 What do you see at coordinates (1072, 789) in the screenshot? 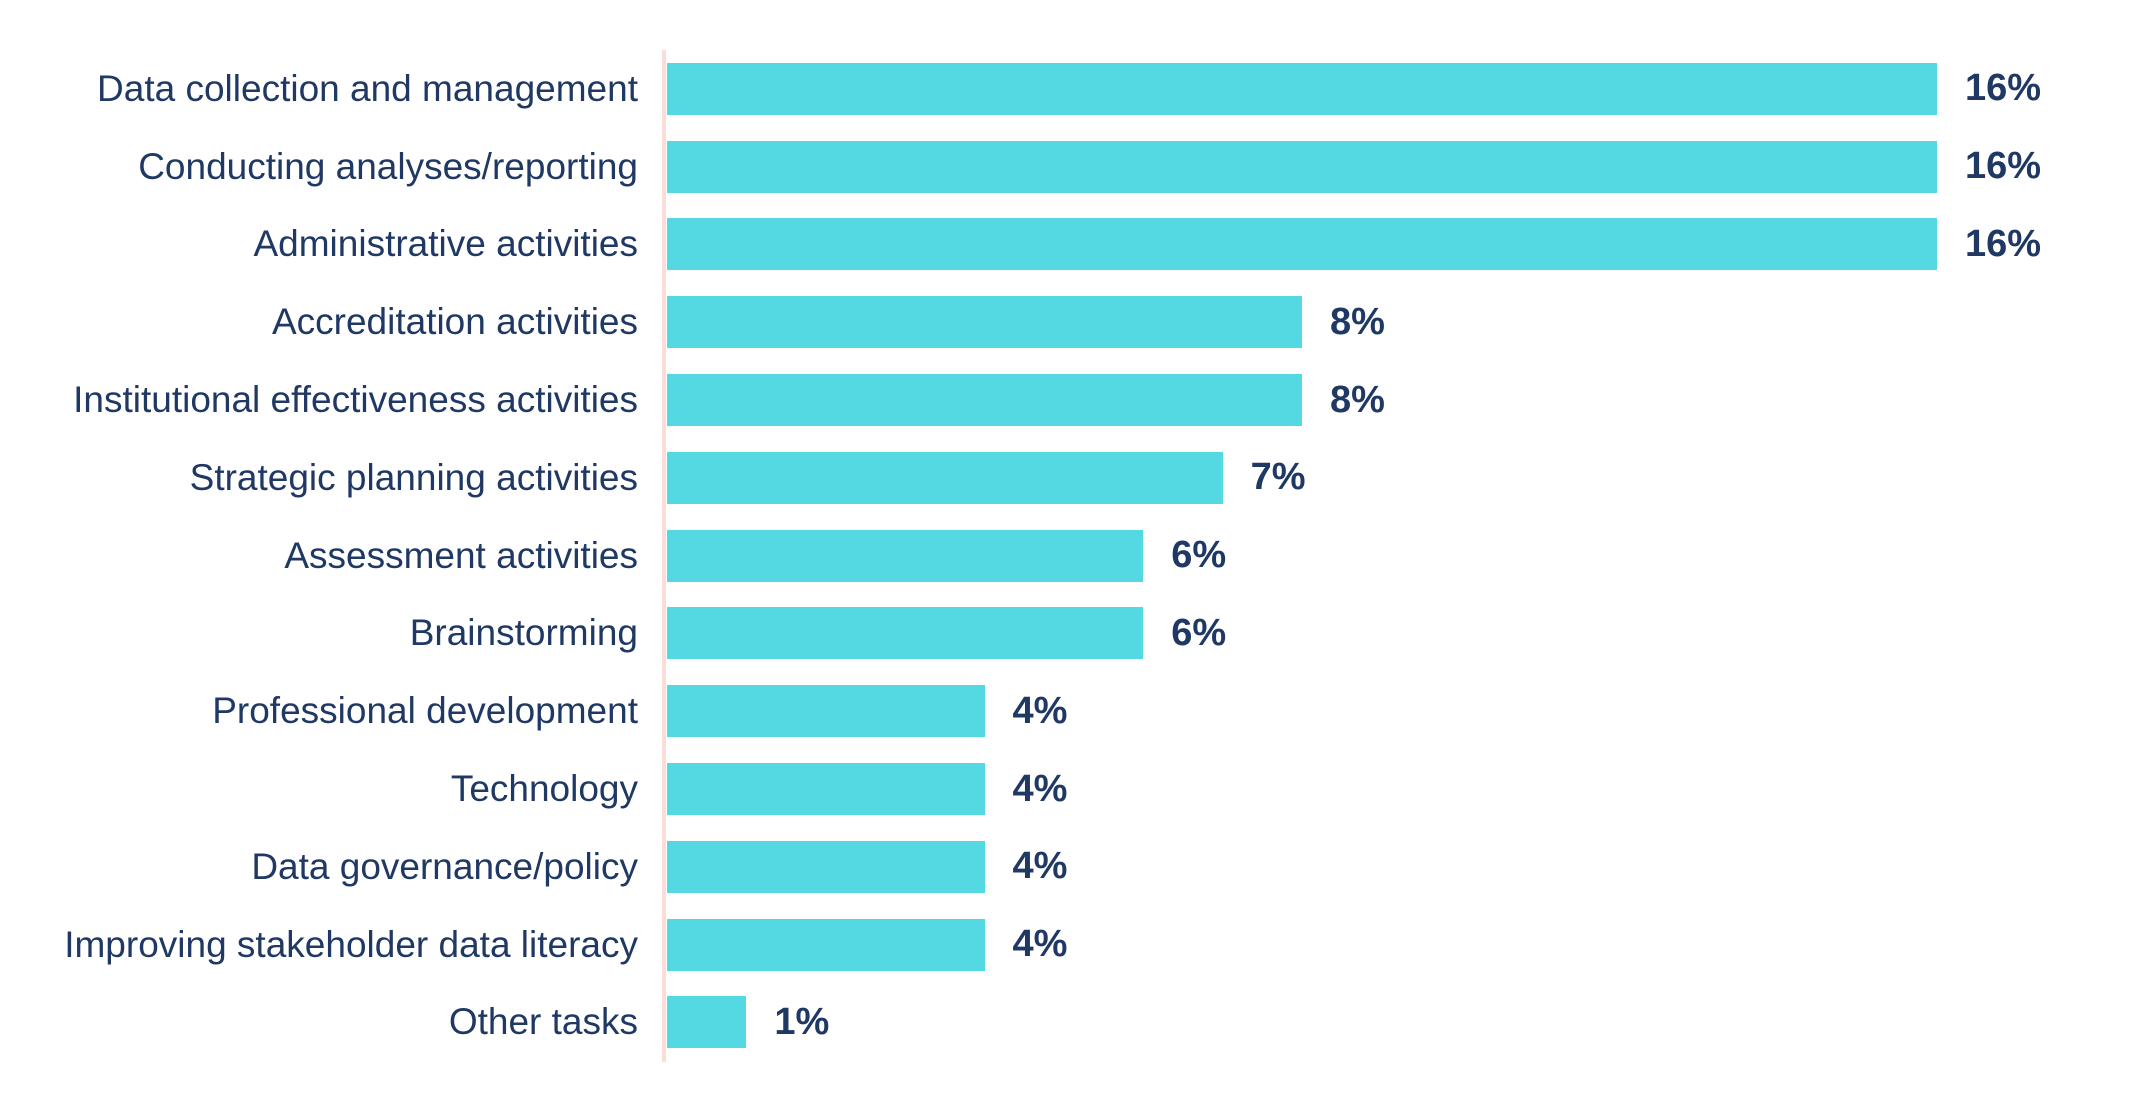
I see `chart-row: Technology 4%` at bounding box center [1072, 789].